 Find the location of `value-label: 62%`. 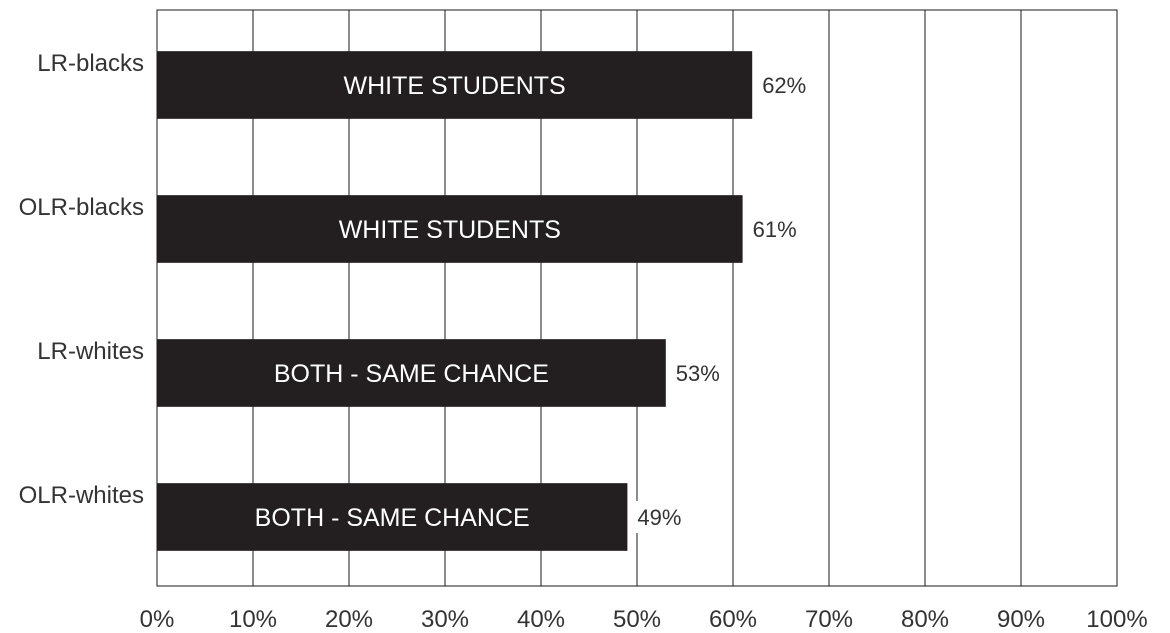

value-label: 62% is located at coordinates (784, 85).